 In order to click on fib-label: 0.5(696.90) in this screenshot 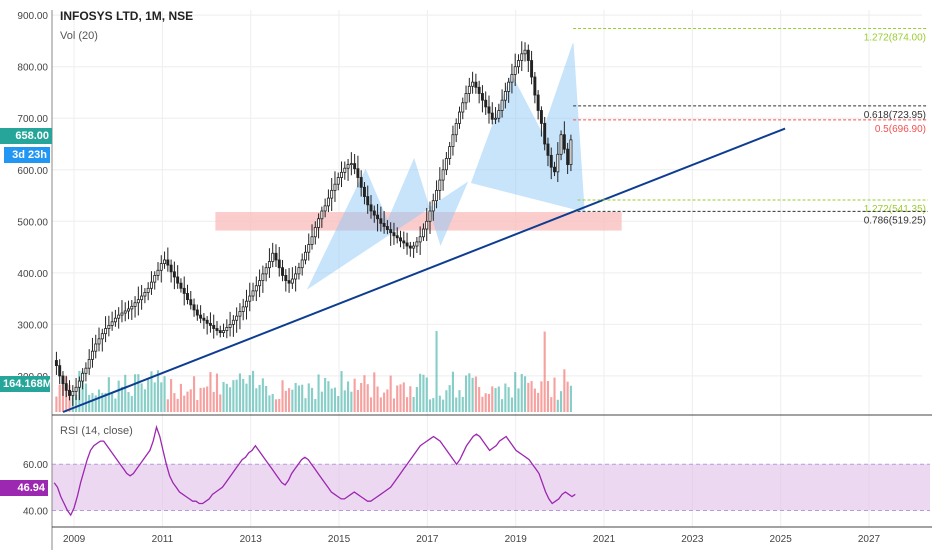, I will do `click(900, 129)`.